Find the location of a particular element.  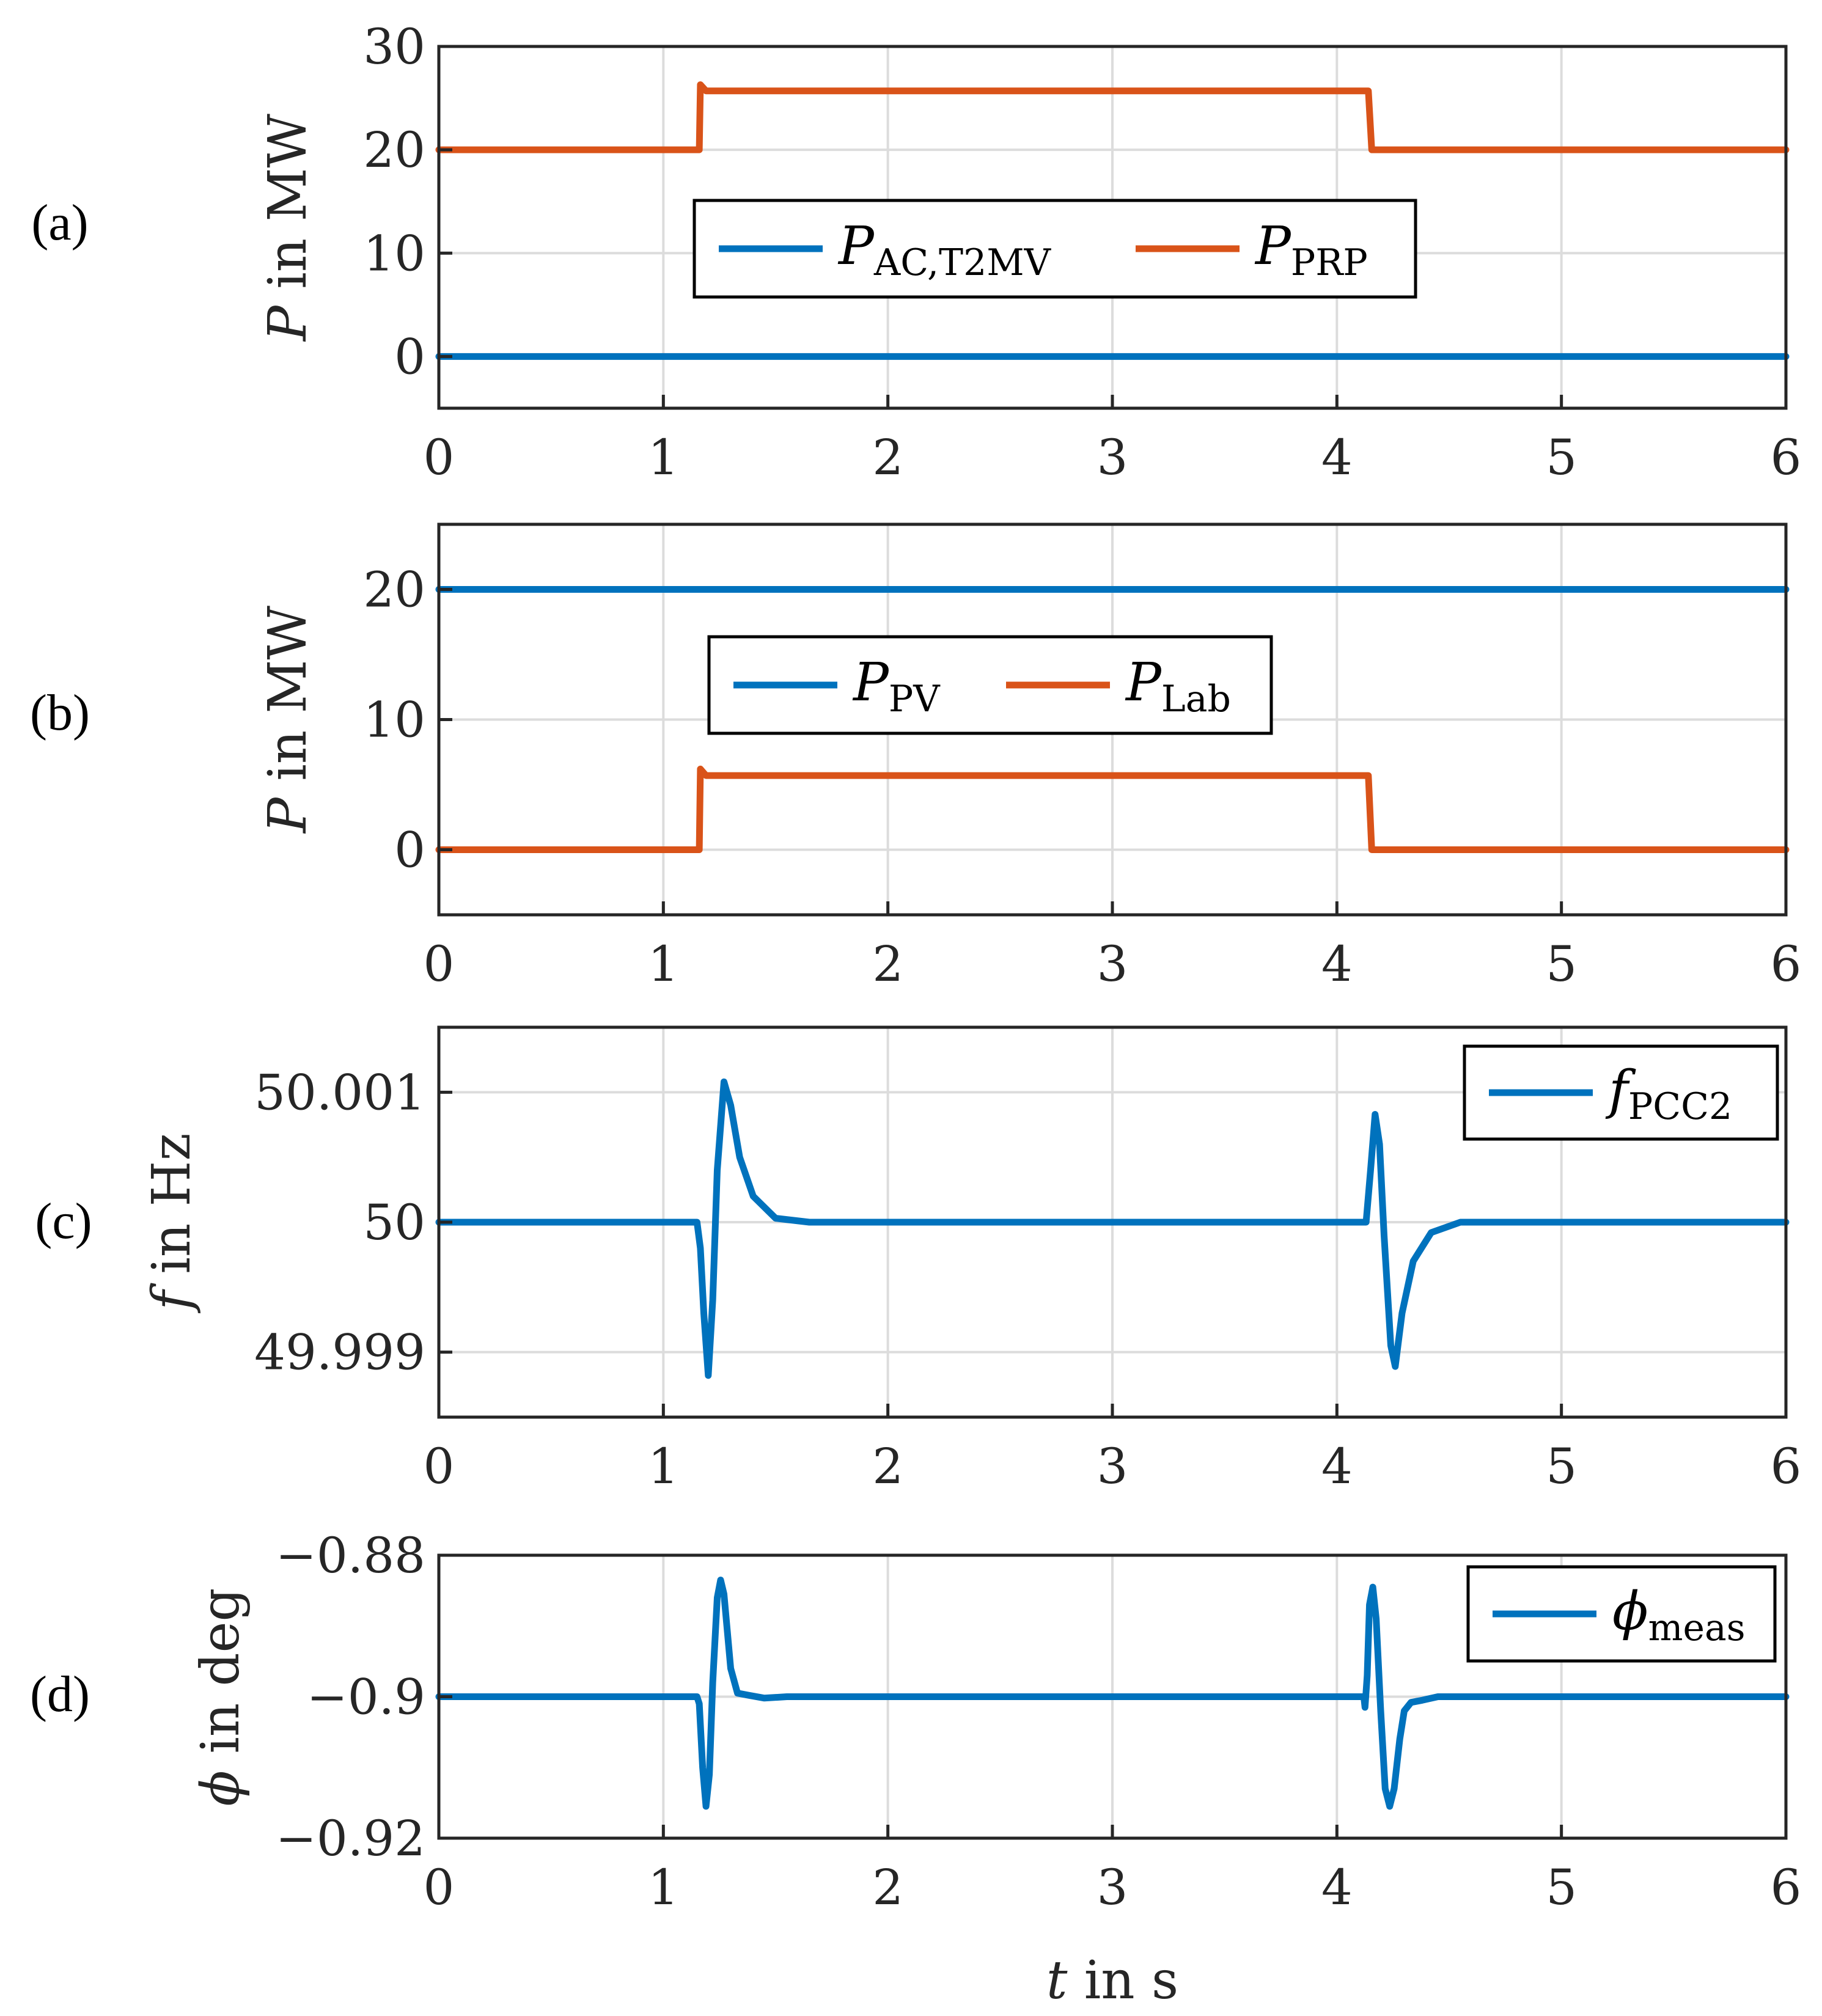

panel-d-legend-entry-0-symbol: ϕ is located at coordinates (1630, 1612).